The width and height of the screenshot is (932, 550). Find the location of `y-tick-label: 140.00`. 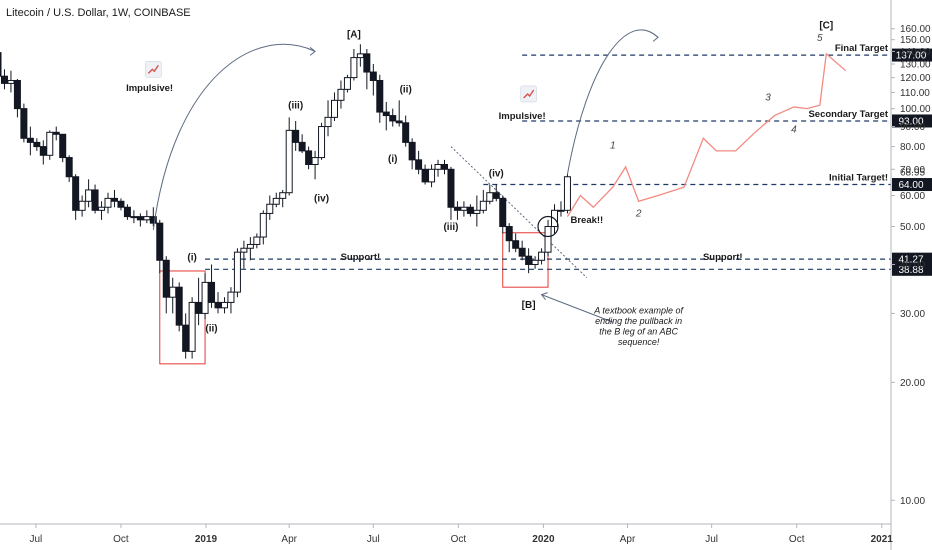

y-tick-label: 140.00 is located at coordinates (915, 52).